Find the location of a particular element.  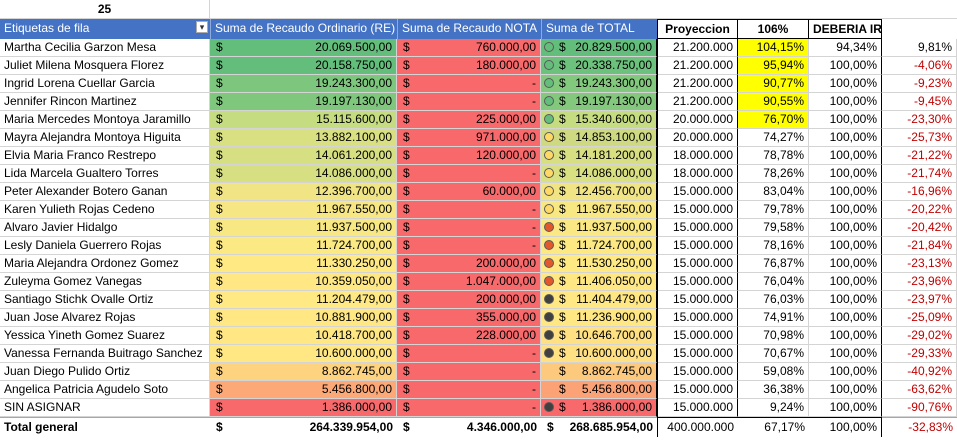

cell-recaudo-re: $19.197.130,00 is located at coordinates (303, 102).